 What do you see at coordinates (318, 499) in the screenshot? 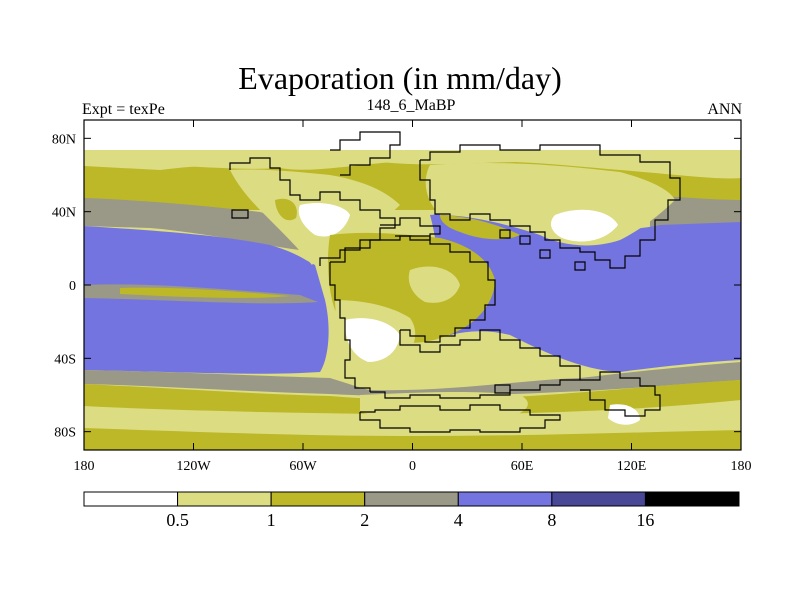
I see `colorbar-bin-olive` at bounding box center [318, 499].